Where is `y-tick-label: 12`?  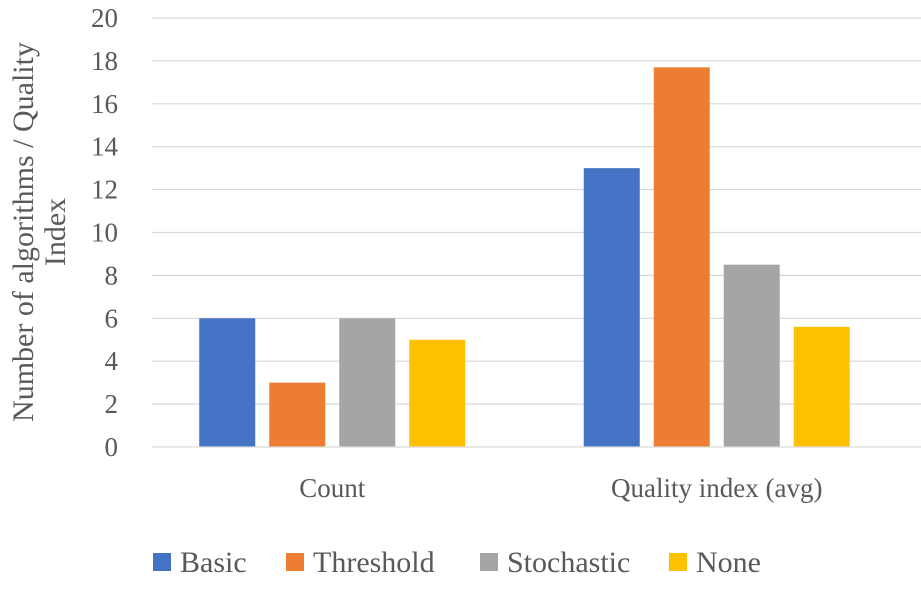
y-tick-label: 12 is located at coordinates (104, 190).